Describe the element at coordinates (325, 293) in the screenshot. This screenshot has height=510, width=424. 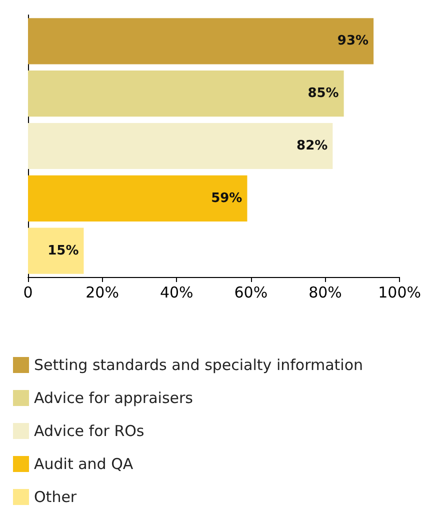
I see `x-tick-label: 80%` at that location.